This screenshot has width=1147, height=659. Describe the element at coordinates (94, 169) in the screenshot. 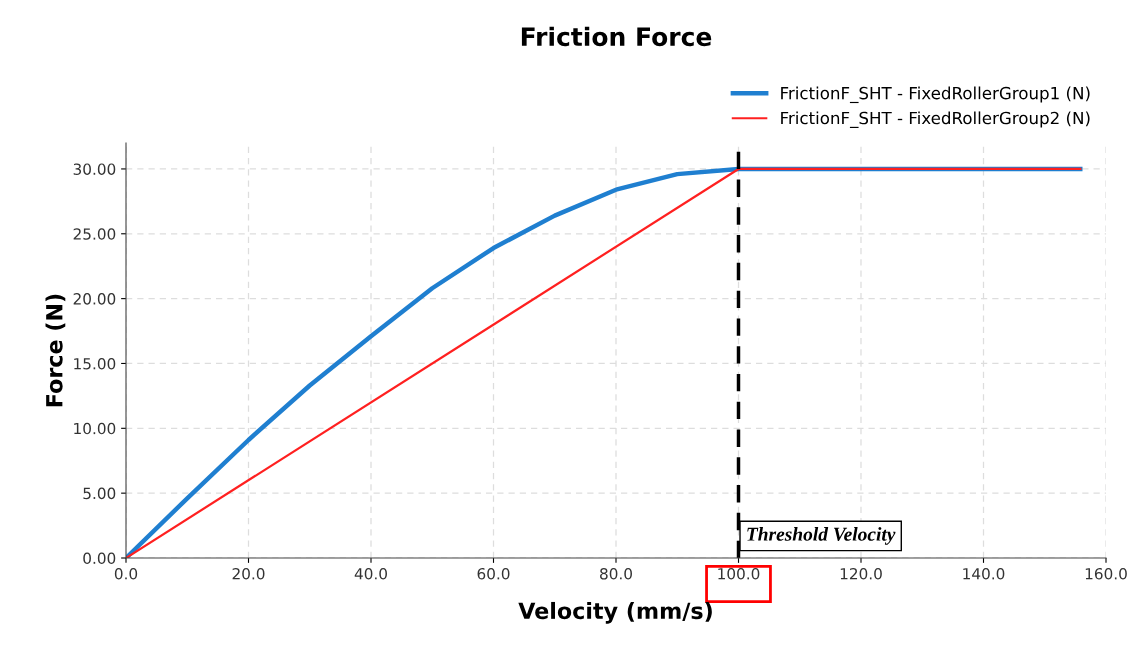

I see `y-tick-label: 30.00` at that location.